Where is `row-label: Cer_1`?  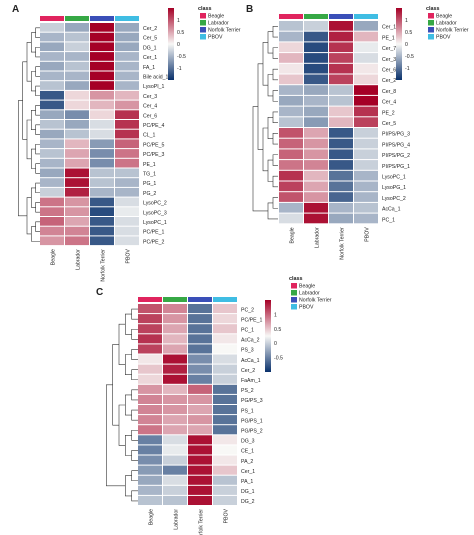
row-label: Cer_1 is located at coordinates (150, 58).